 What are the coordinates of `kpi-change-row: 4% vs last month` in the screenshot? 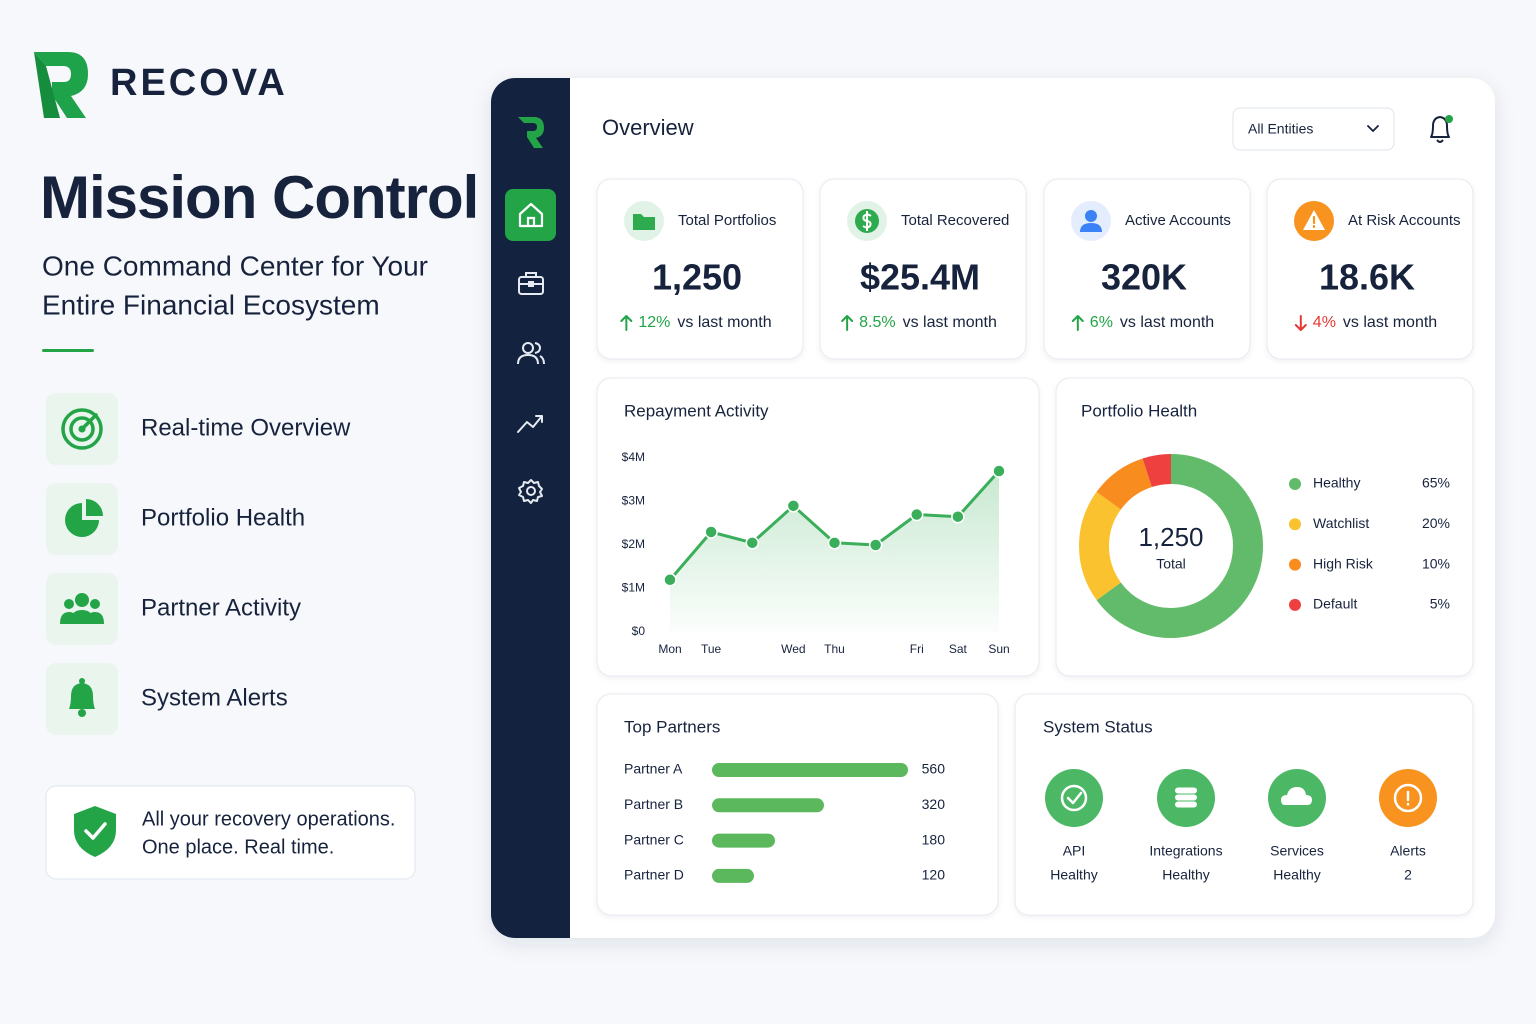 It's located at (1375, 322).